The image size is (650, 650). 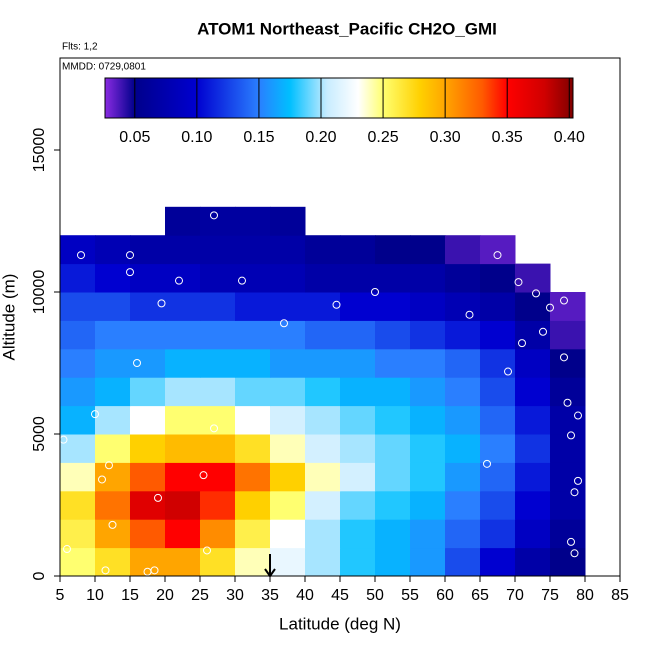 I want to click on y-tick-label: 10000, so click(x=39, y=292).